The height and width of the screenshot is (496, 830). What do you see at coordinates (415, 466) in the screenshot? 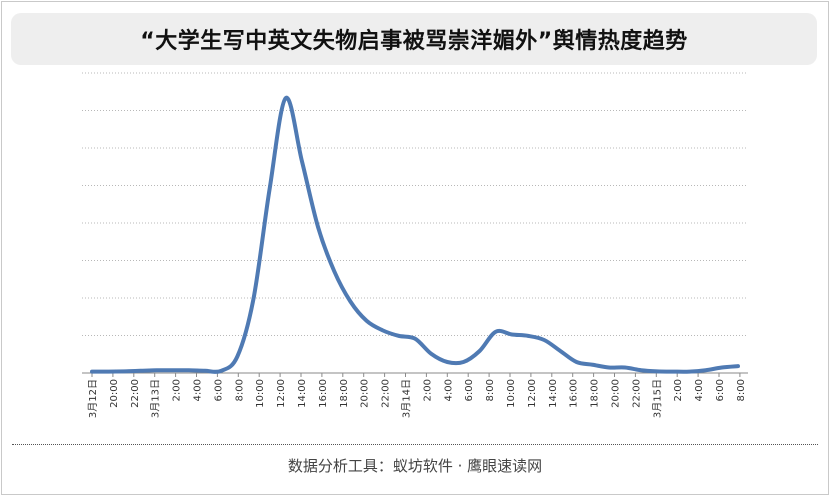
I see `footer-source: 数据分析工具：蚁坊软件 · 鹰眼速读网` at bounding box center [415, 466].